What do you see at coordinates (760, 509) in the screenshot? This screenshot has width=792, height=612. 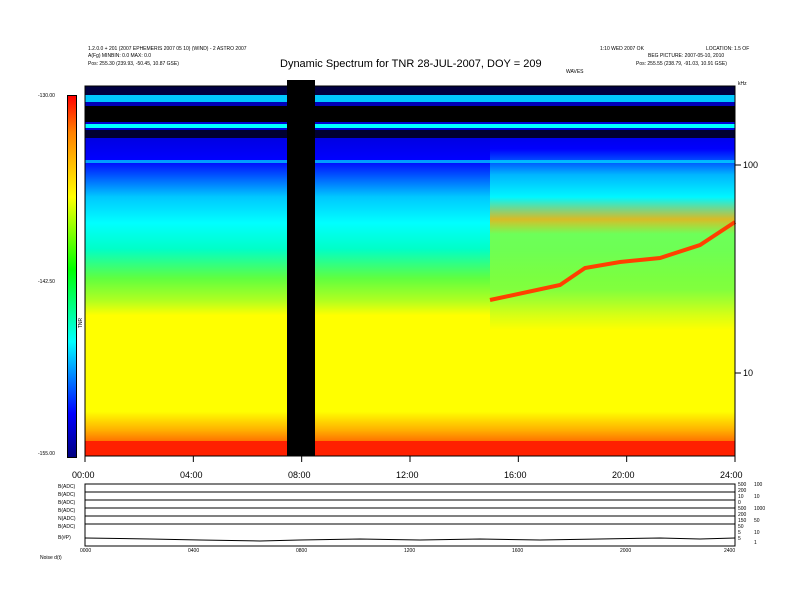 I see `panel-scale-12: 1000` at bounding box center [760, 509].